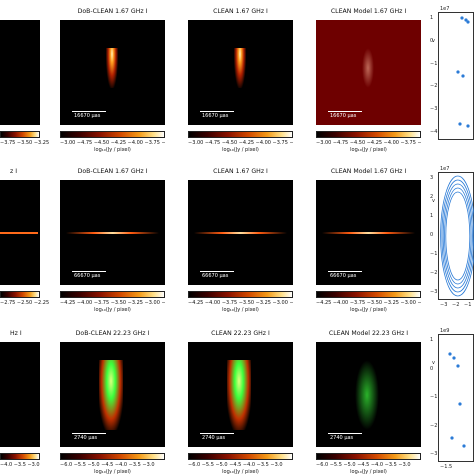  What do you see at coordinates (20, 465) in the screenshot?
I see `truncated-left-colorbar-ticks: −4.0 −3.5 −3.0` at bounding box center [20, 465].